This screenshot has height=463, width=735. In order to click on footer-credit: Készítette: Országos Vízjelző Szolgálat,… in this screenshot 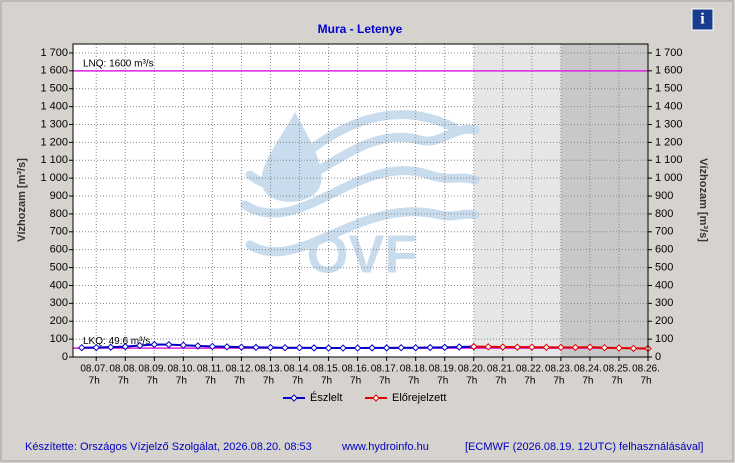, I will do `click(168, 447)`.